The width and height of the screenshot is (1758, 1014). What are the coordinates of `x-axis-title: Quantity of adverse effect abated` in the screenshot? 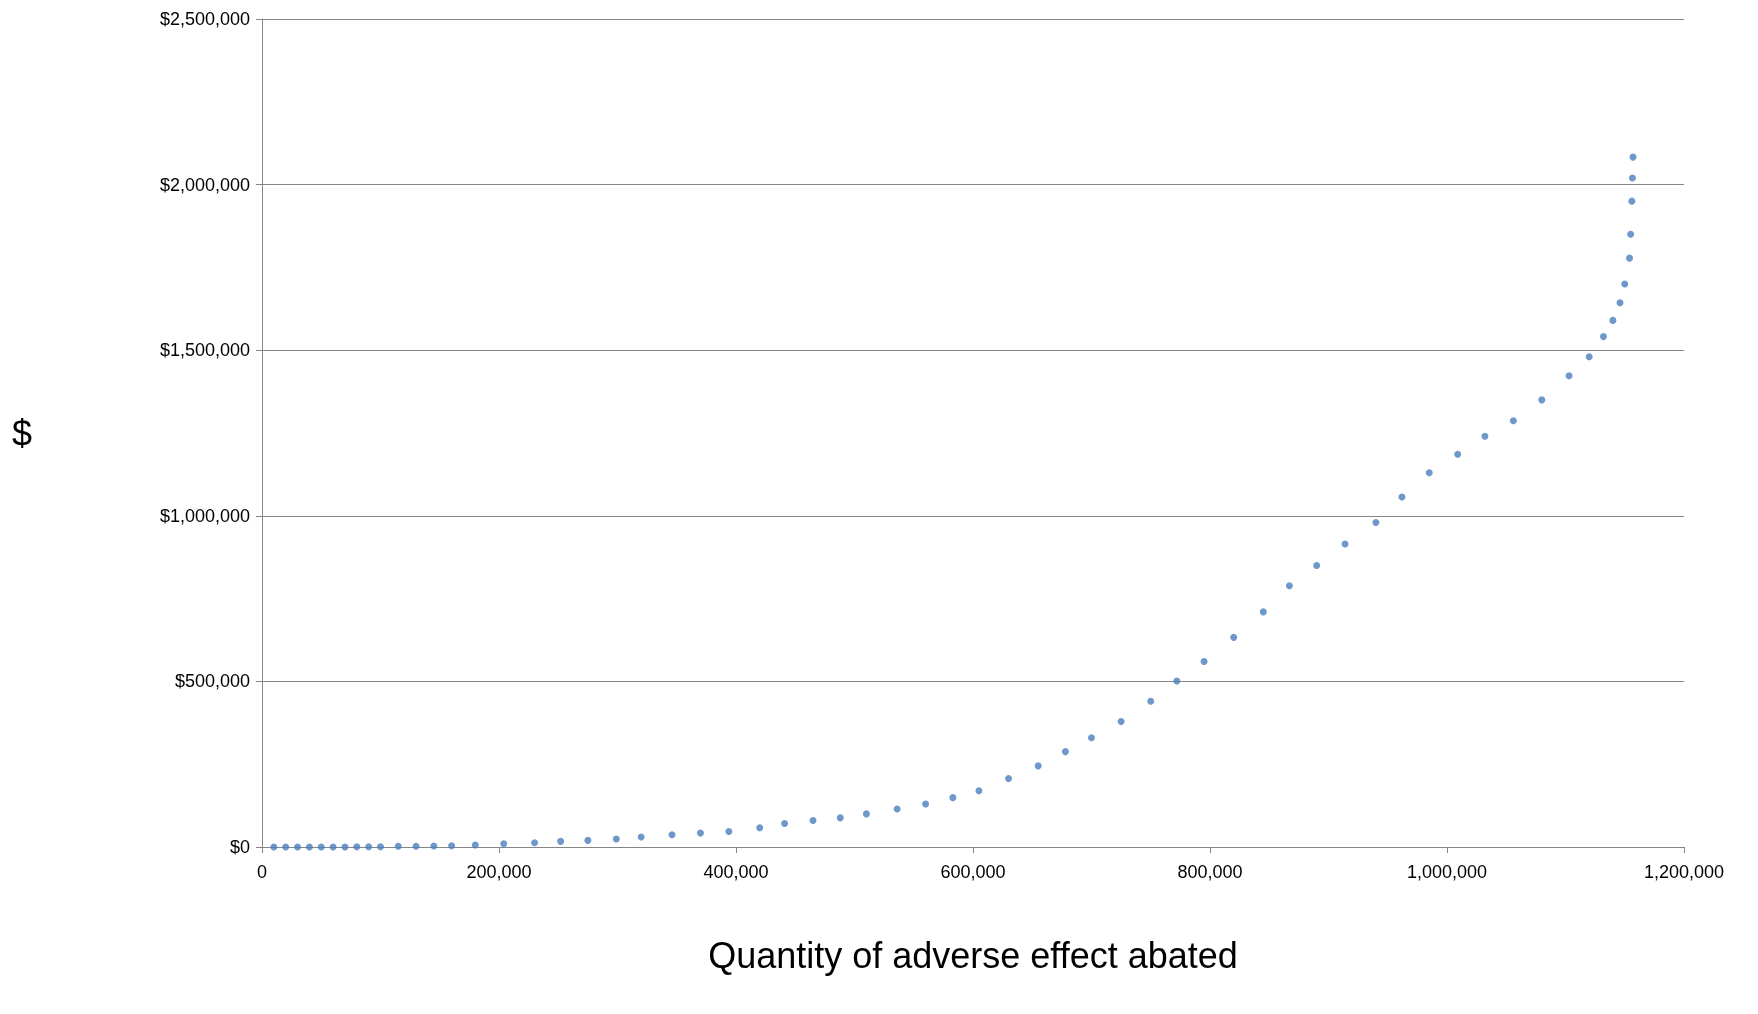 It's located at (973, 955).